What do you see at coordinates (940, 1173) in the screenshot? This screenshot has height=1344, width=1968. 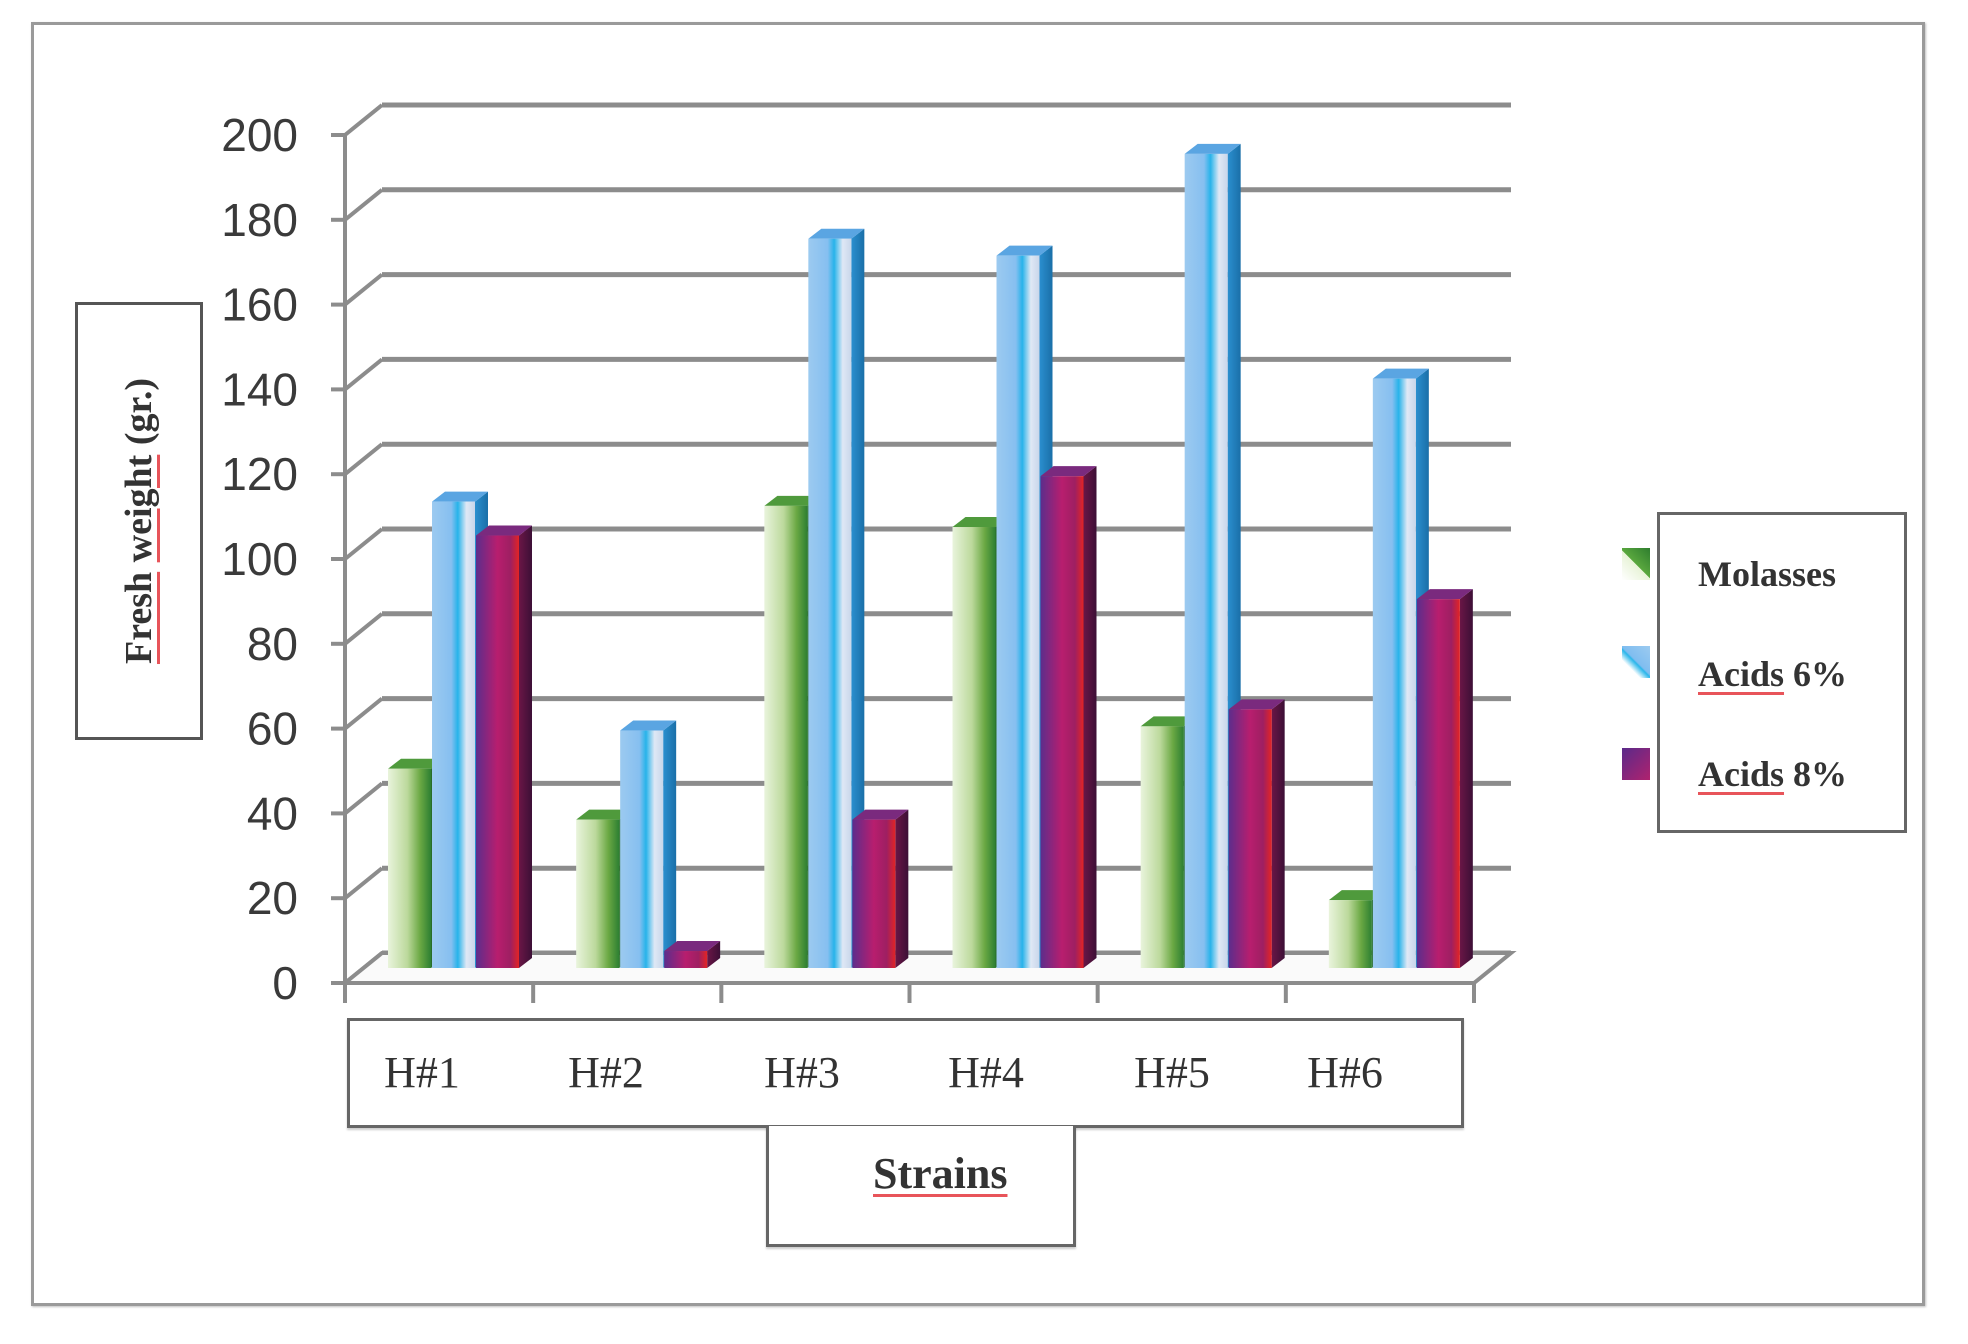 I see `x-axis-title: Strains` at bounding box center [940, 1173].